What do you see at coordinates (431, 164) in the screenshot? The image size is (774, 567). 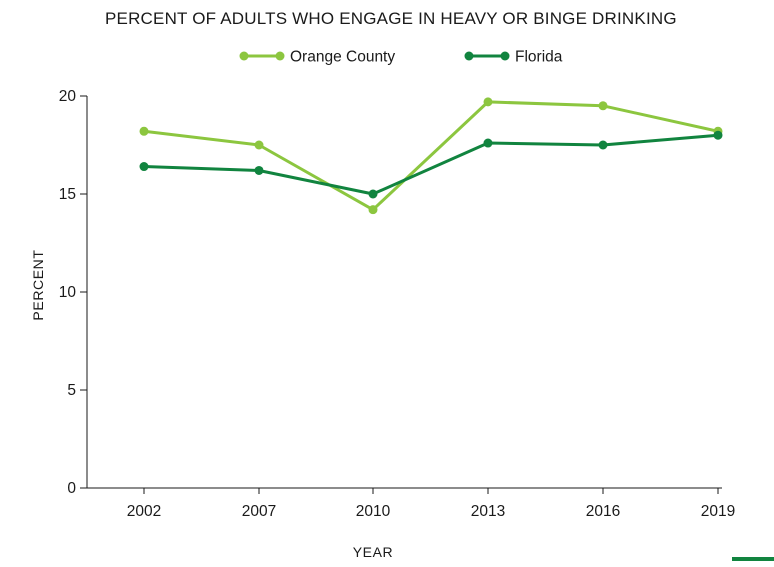 I see `series-line-florida` at bounding box center [431, 164].